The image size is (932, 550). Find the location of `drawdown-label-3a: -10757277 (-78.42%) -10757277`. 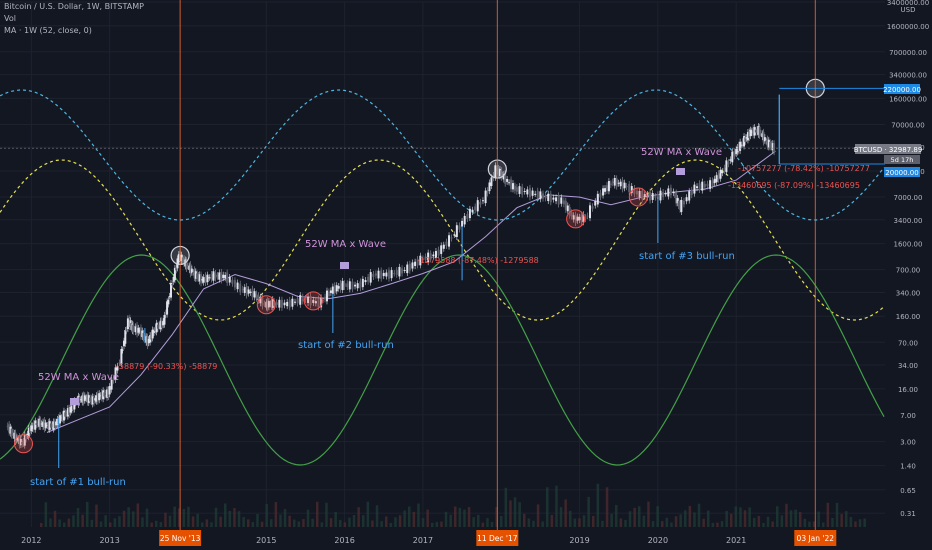

drawdown-label-3a: -10757277 (-78.42%) -10757277 is located at coordinates (804, 168).